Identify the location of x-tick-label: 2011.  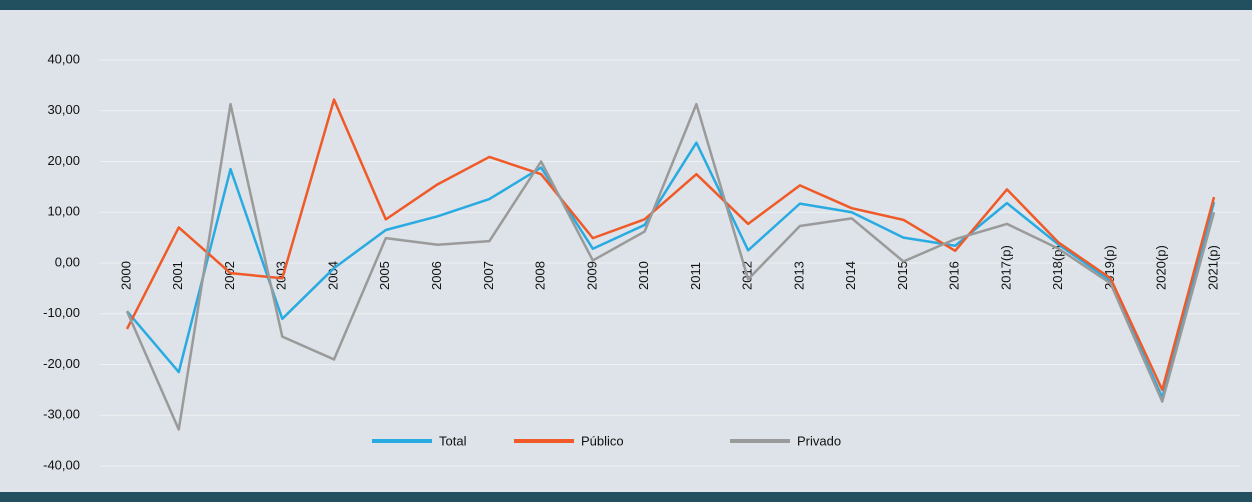
(695, 276).